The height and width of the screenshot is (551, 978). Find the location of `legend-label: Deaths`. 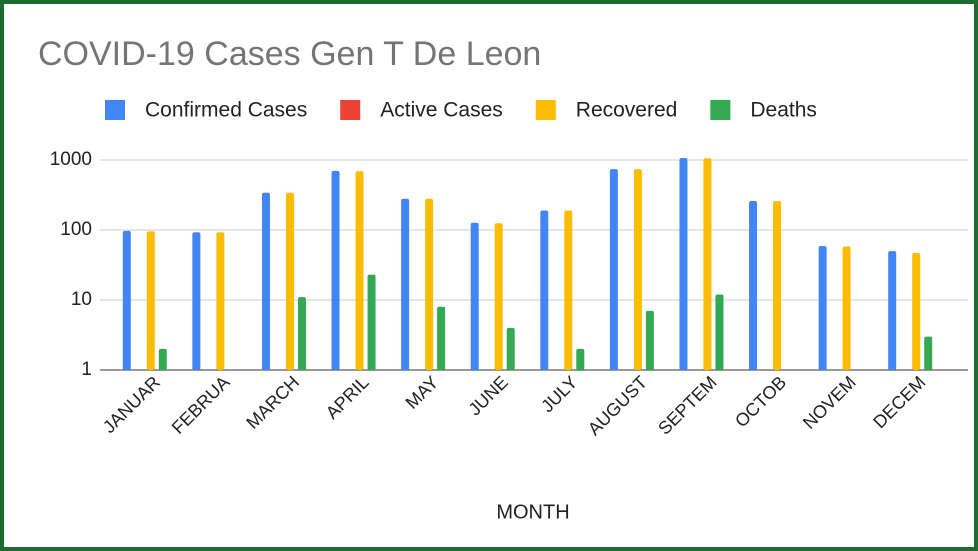

legend-label: Deaths is located at coordinates (783, 110).